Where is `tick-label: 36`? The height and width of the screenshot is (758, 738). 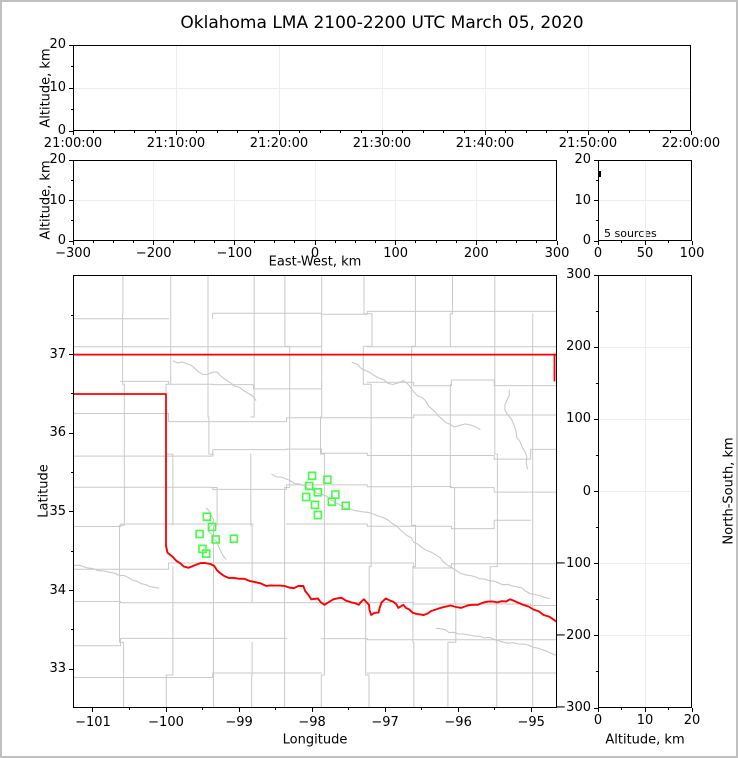 tick-label: 36 is located at coordinates (57, 433).